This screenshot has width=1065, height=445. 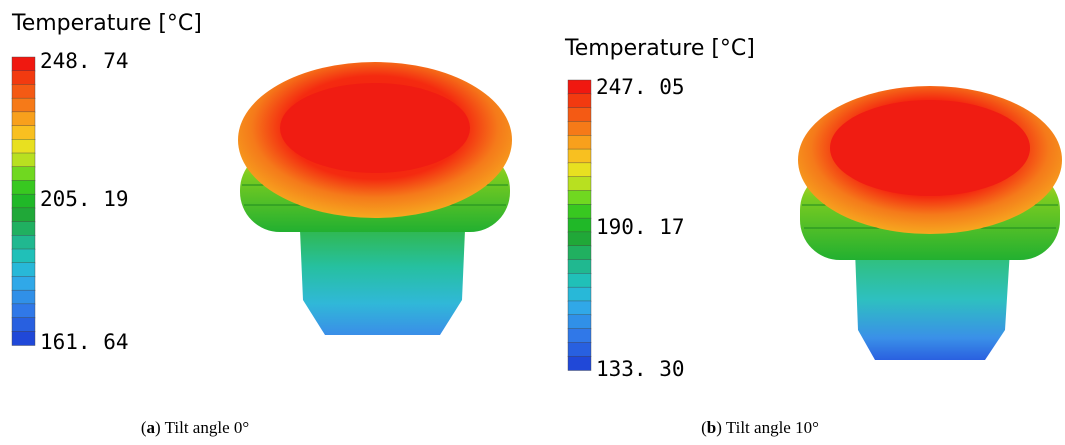 I want to click on caption-part: a, so click(x=150, y=427).